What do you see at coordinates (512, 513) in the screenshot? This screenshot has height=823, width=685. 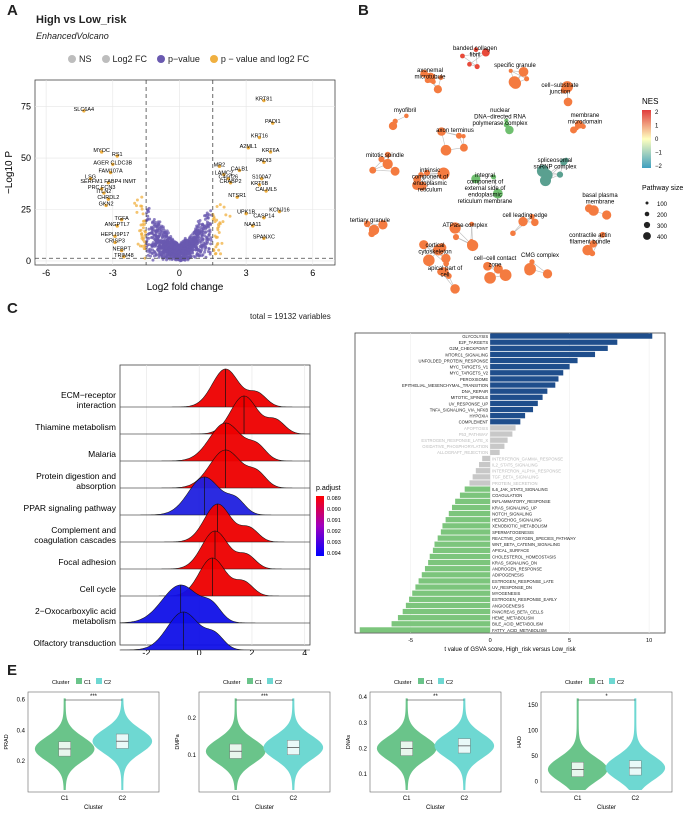 I see `gsva-bar-label: NOTCH_SIGNALING` at bounding box center [512, 513].